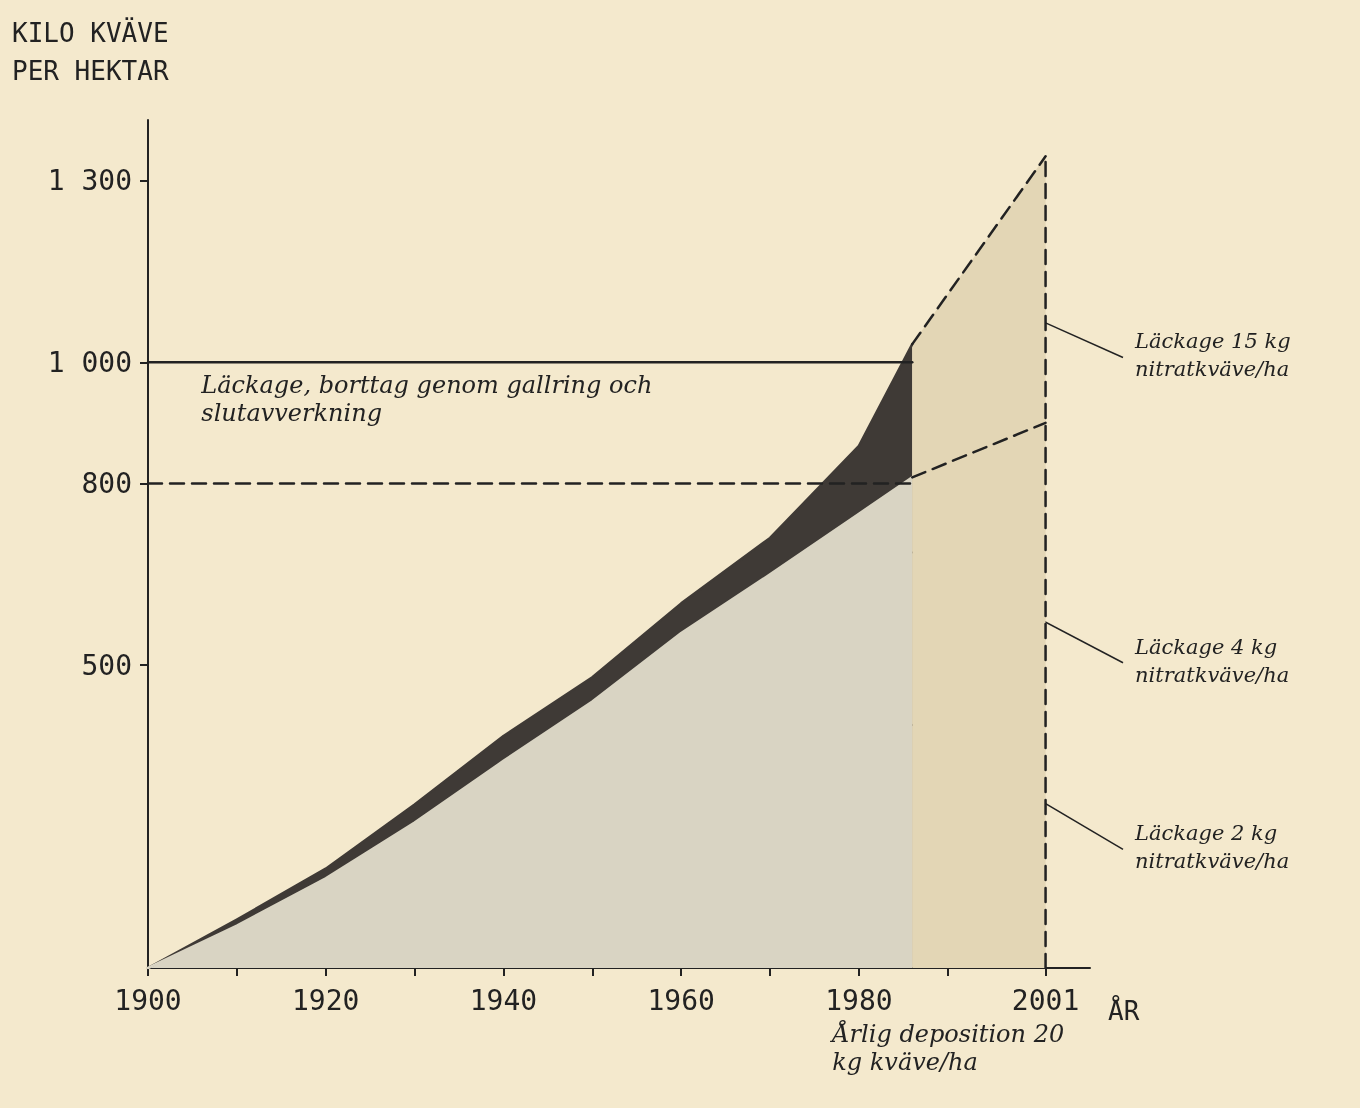  I want to click on annotation: Läckage 2 kg nitratkväve/ha, so click(1212, 847).